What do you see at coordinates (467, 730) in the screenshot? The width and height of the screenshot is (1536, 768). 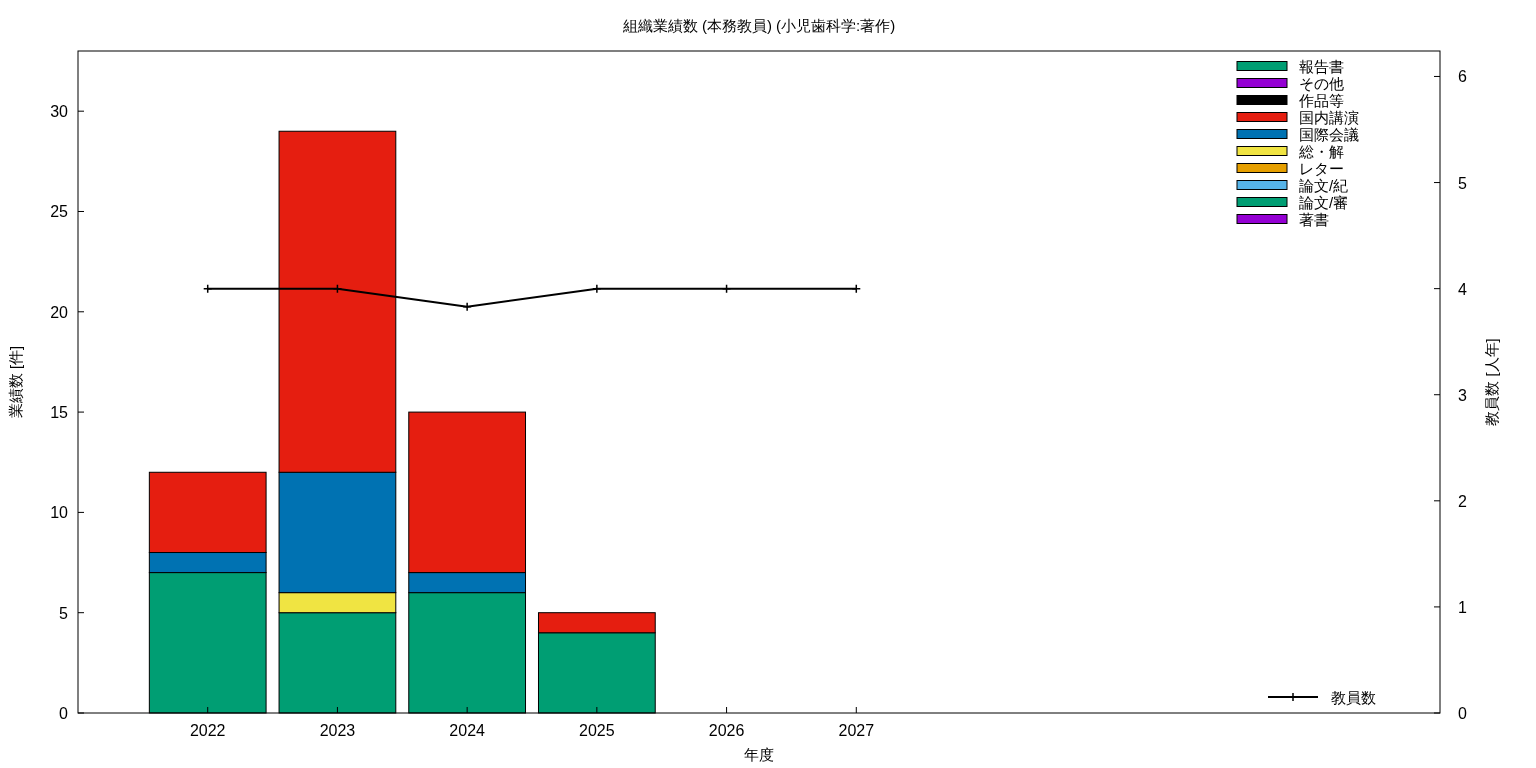 I see `x-tick-label: 2024` at bounding box center [467, 730].